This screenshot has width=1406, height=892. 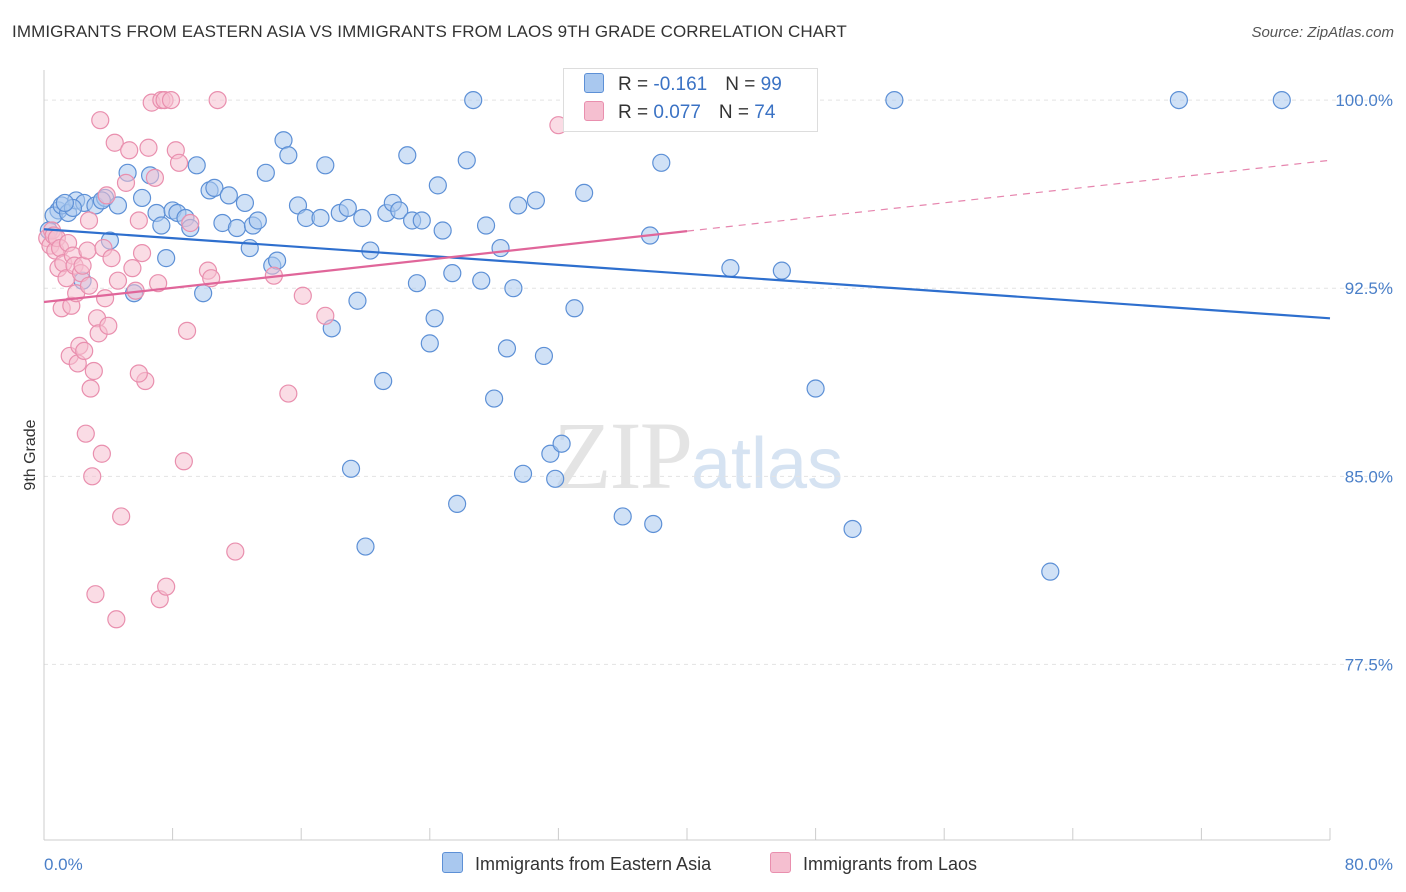 I want to click on y-tick-label-1: 85.0%, so click(x=1369, y=476).